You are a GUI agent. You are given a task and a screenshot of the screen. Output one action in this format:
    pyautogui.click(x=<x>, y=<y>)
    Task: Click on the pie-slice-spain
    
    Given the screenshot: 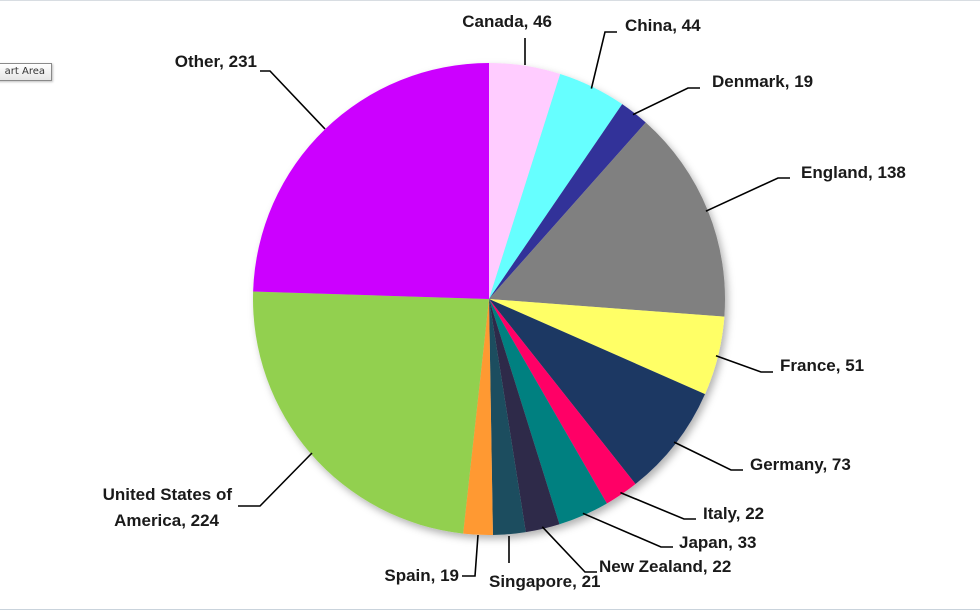 What is the action you would take?
    pyautogui.click(x=478, y=417)
    